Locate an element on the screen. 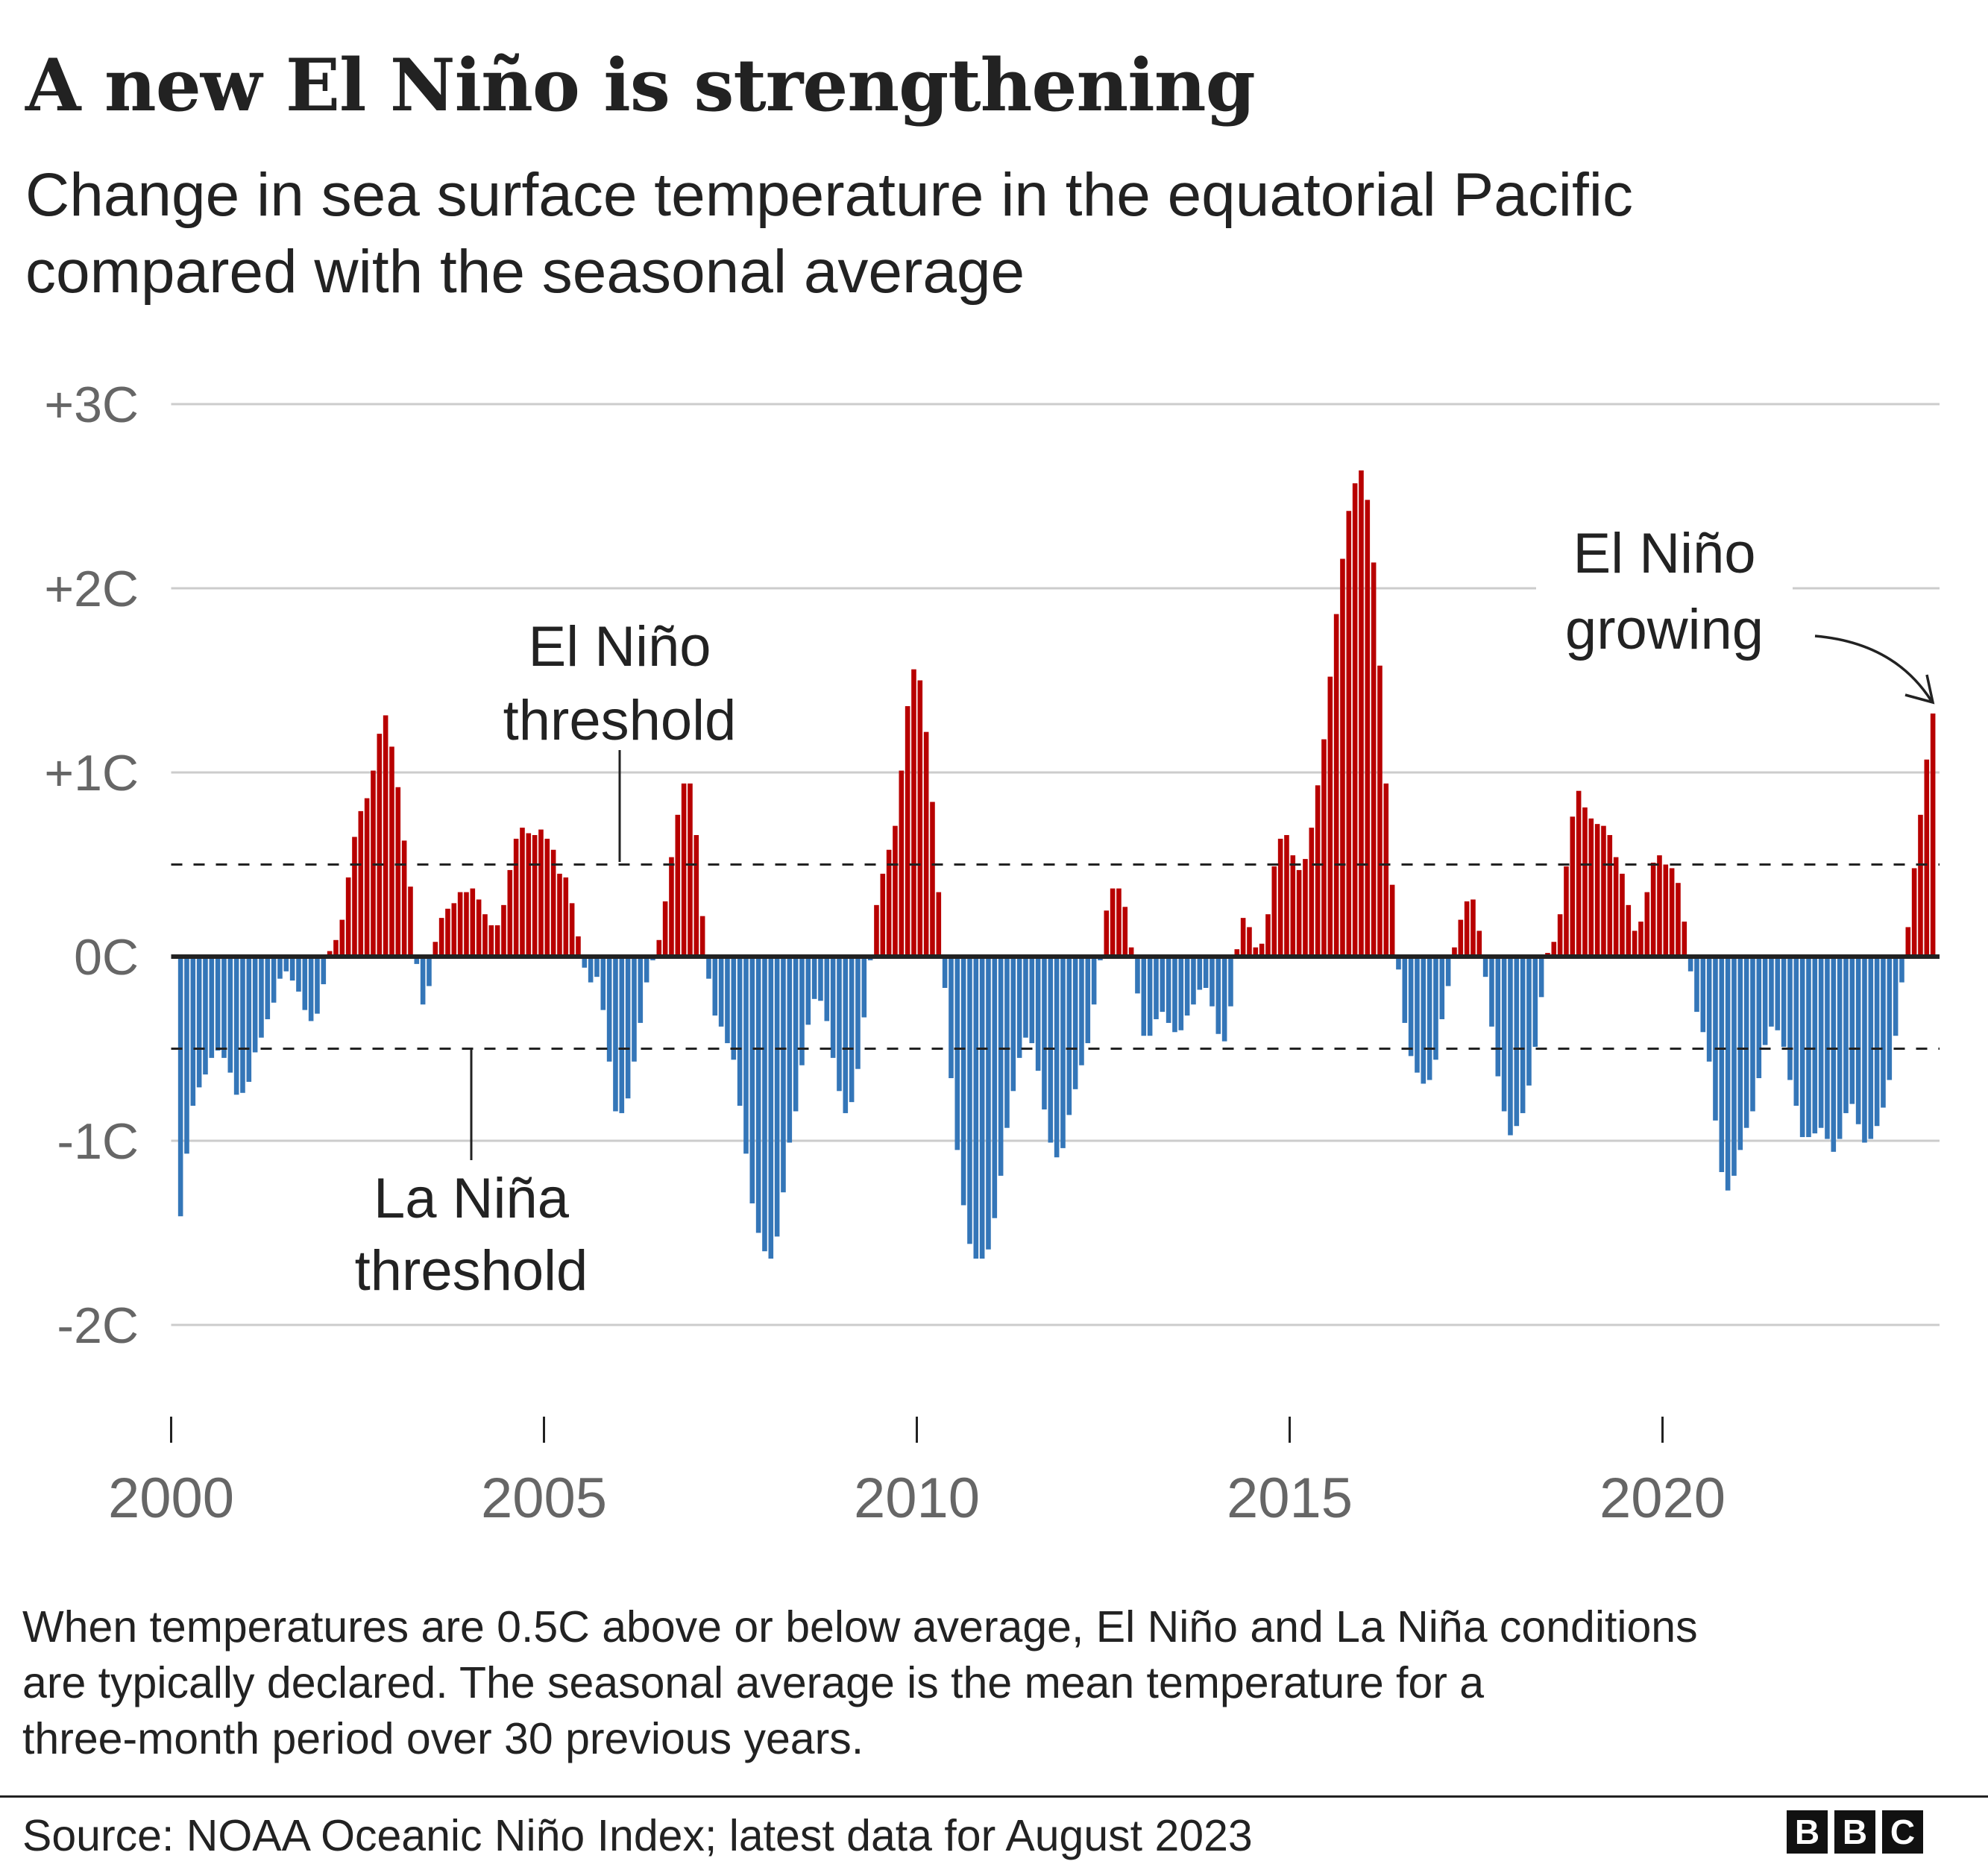 The image size is (1988, 1864). chart-title: A new El Niño is strengthening is located at coordinates (640, 85).